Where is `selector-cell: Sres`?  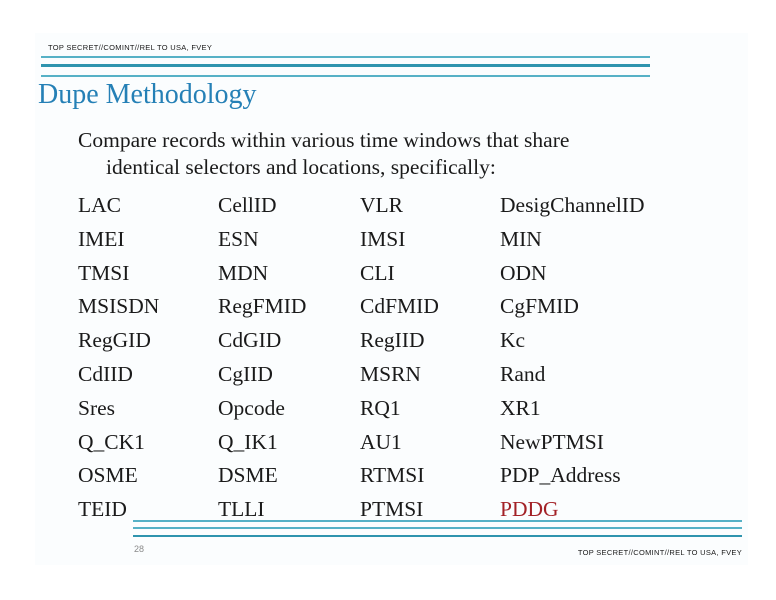 selector-cell: Sres is located at coordinates (97, 407).